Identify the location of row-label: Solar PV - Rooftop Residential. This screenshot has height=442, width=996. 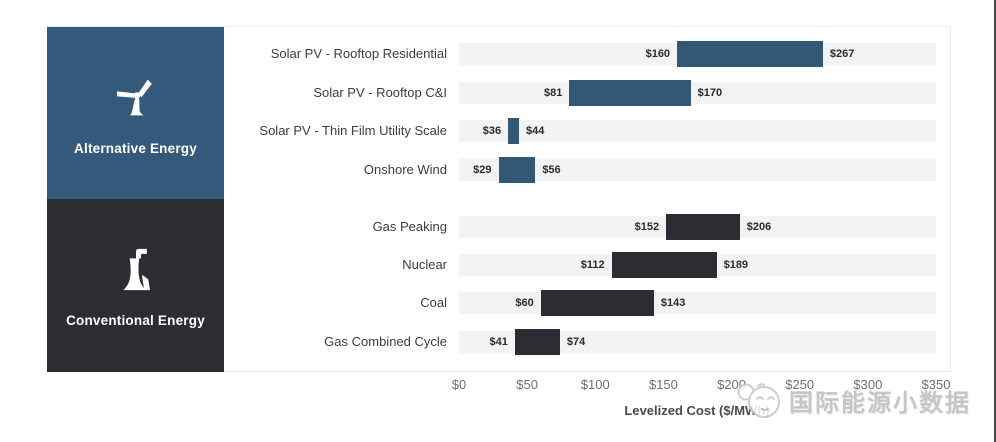
(358, 53).